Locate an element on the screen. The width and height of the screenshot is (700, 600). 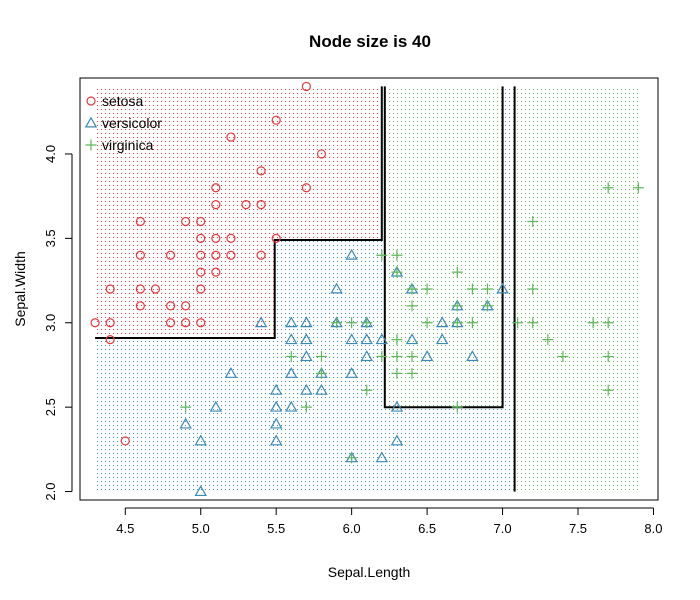
y-axis-label: Sepal.Width is located at coordinates (20, 288).